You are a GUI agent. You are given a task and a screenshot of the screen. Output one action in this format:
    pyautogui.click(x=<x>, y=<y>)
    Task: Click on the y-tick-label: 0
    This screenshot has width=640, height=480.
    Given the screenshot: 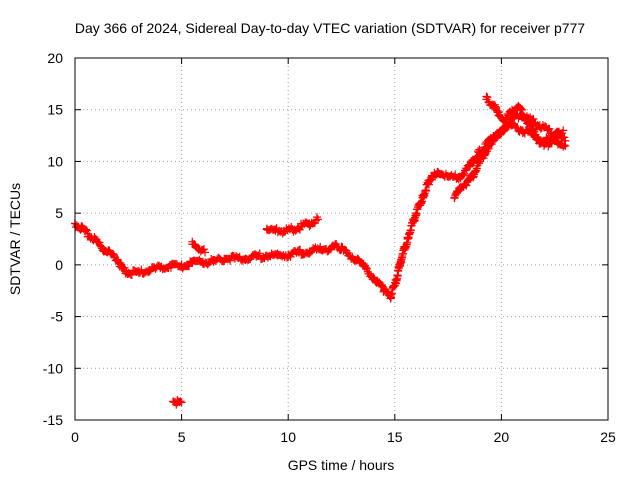 What is the action you would take?
    pyautogui.click(x=59, y=265)
    